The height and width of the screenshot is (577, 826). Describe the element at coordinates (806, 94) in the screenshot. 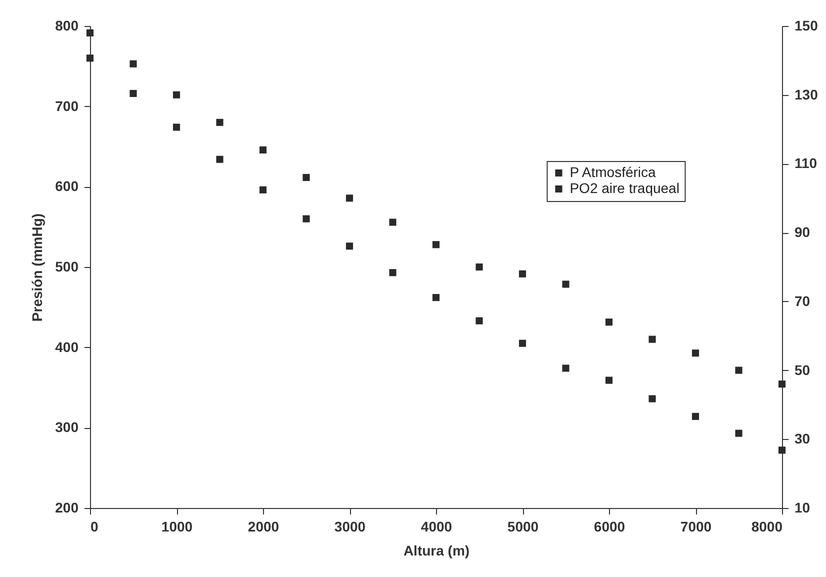

I see `y2-tick-label: 130` at that location.